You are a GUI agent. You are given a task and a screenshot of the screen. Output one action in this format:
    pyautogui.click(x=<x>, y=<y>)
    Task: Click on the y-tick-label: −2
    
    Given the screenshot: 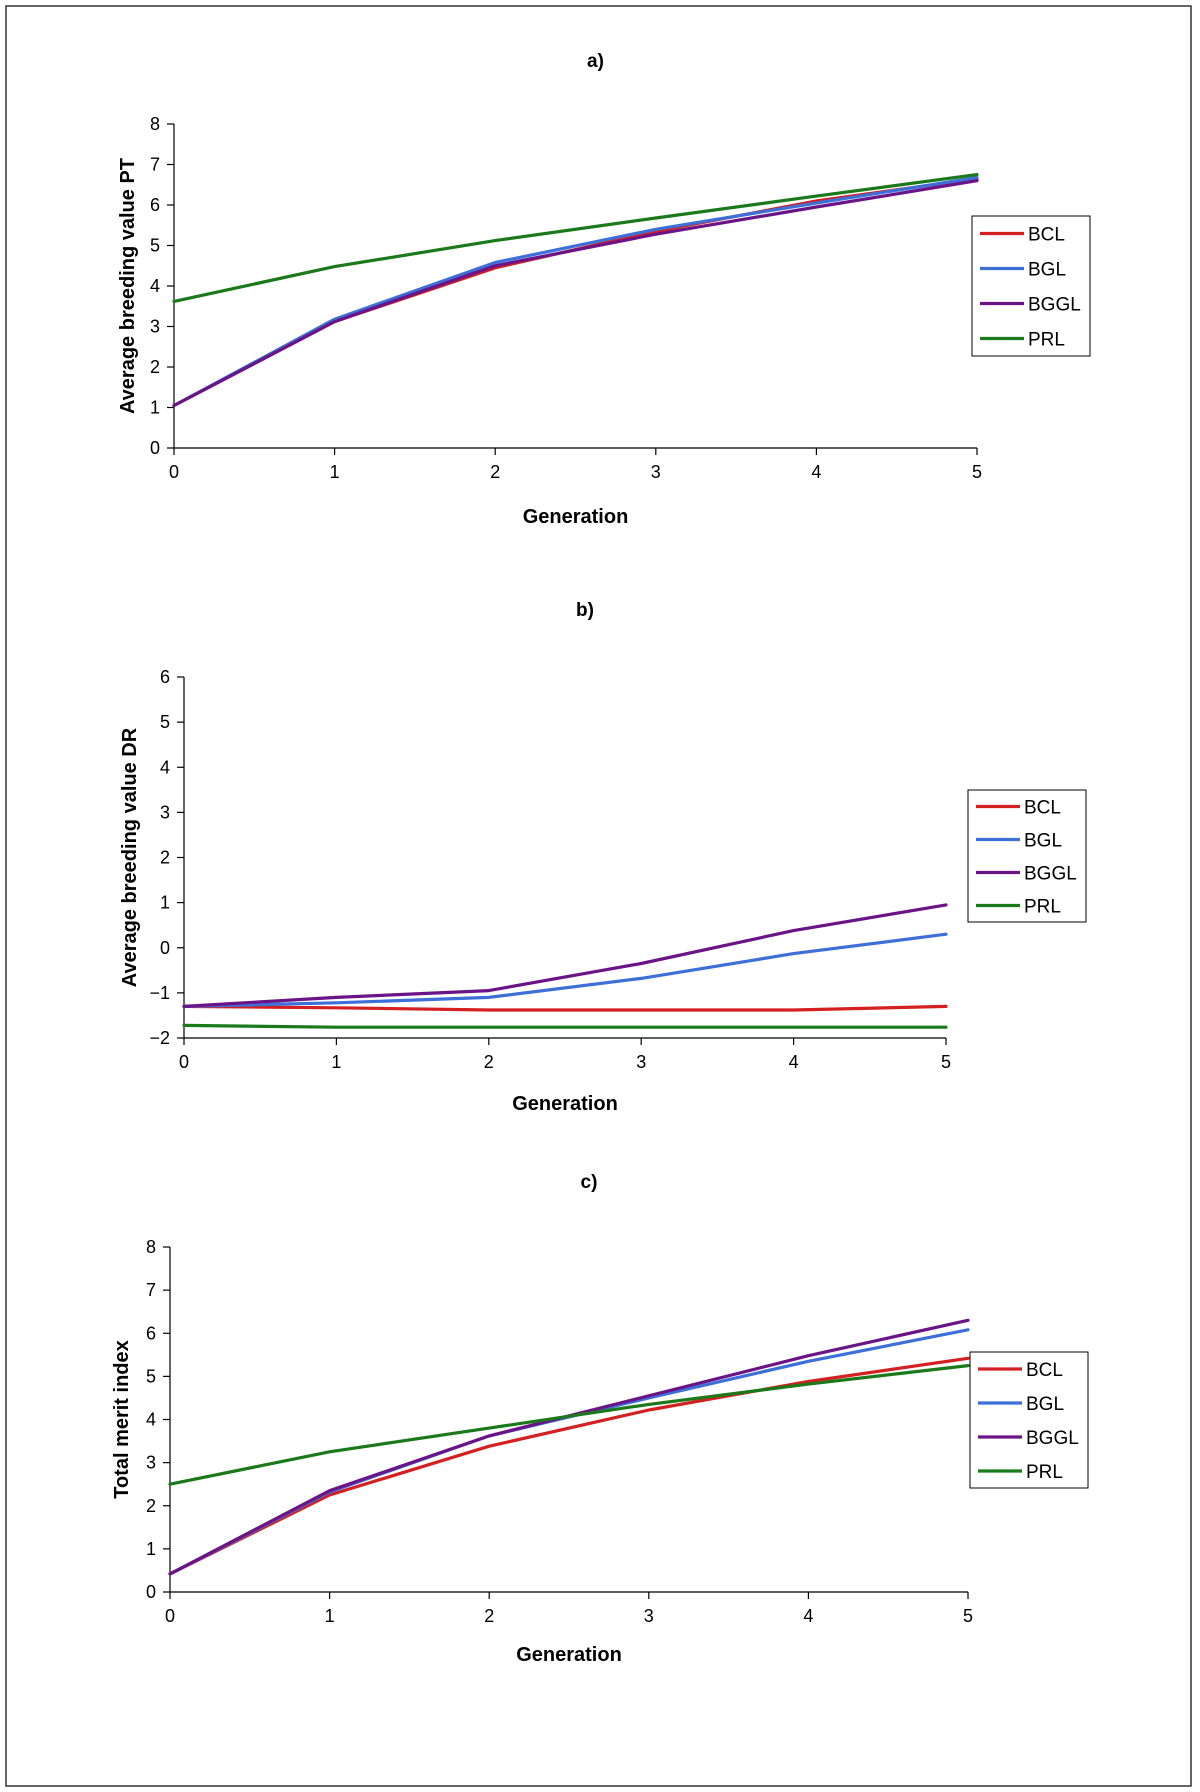 What is the action you would take?
    pyautogui.click(x=159, y=1038)
    